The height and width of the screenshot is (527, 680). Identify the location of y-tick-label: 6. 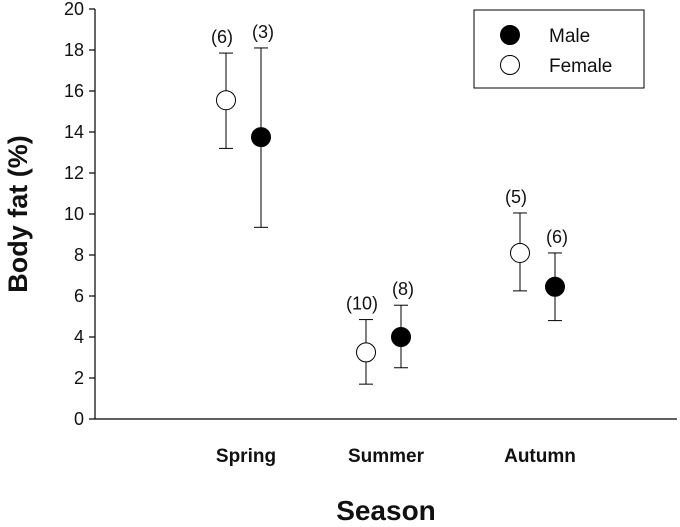
(79, 296).